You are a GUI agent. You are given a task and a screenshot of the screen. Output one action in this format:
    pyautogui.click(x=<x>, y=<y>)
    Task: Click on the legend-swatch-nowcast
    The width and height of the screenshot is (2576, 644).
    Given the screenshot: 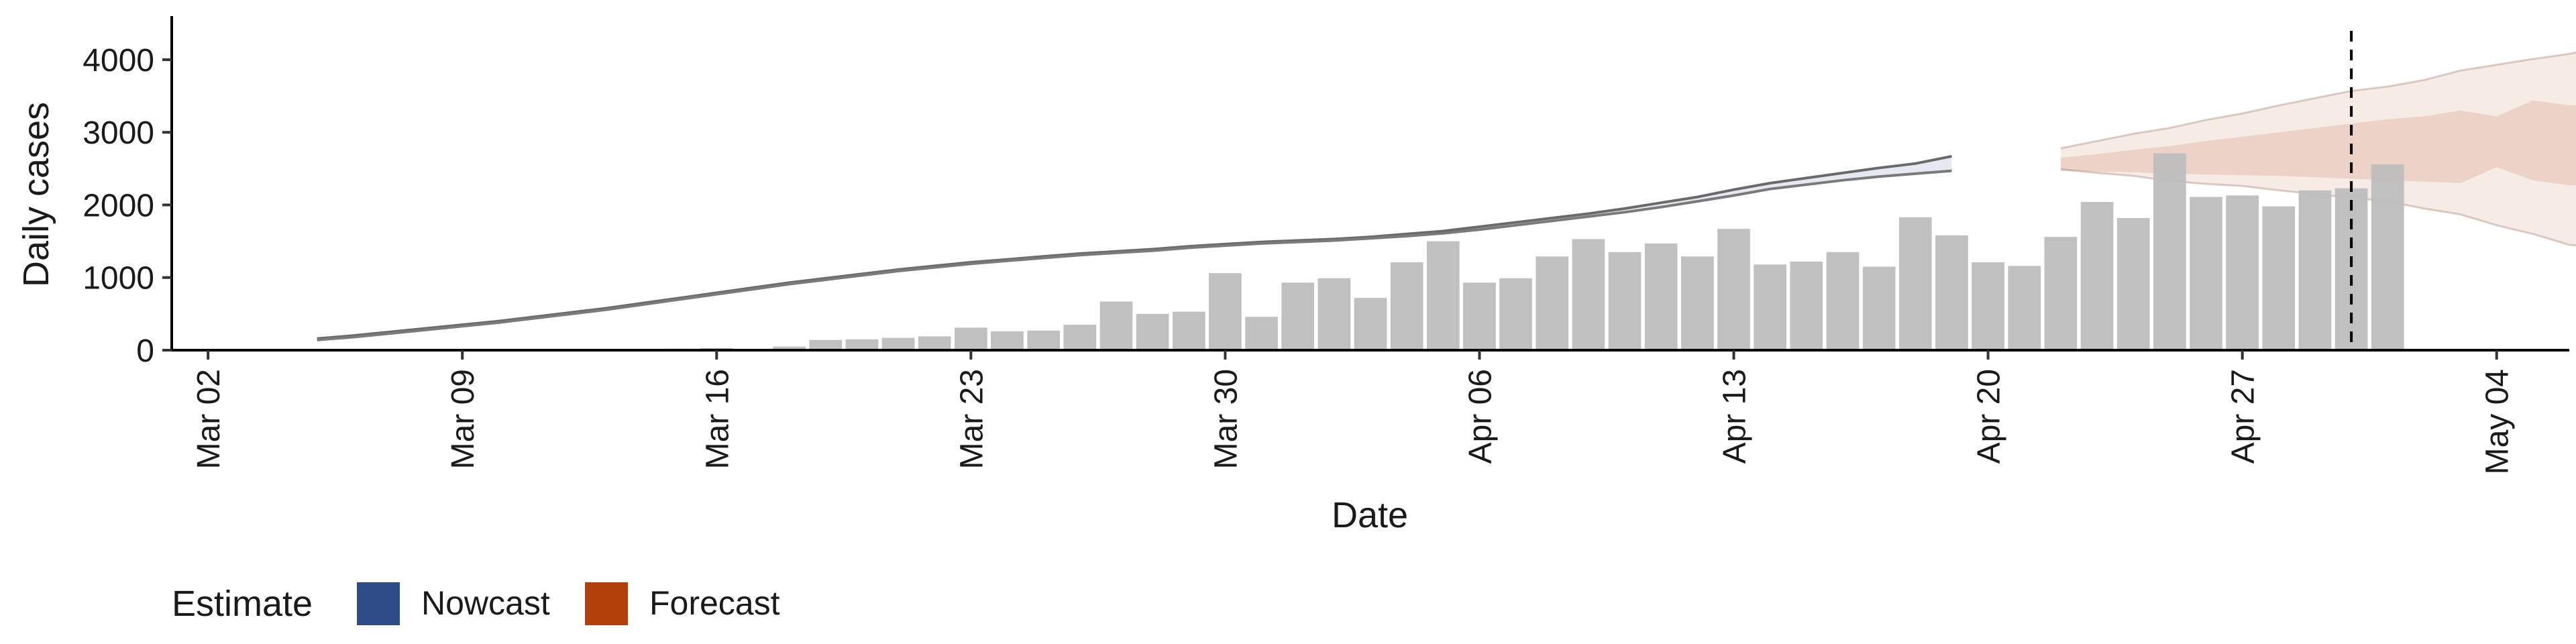 What is the action you would take?
    pyautogui.click(x=378, y=603)
    